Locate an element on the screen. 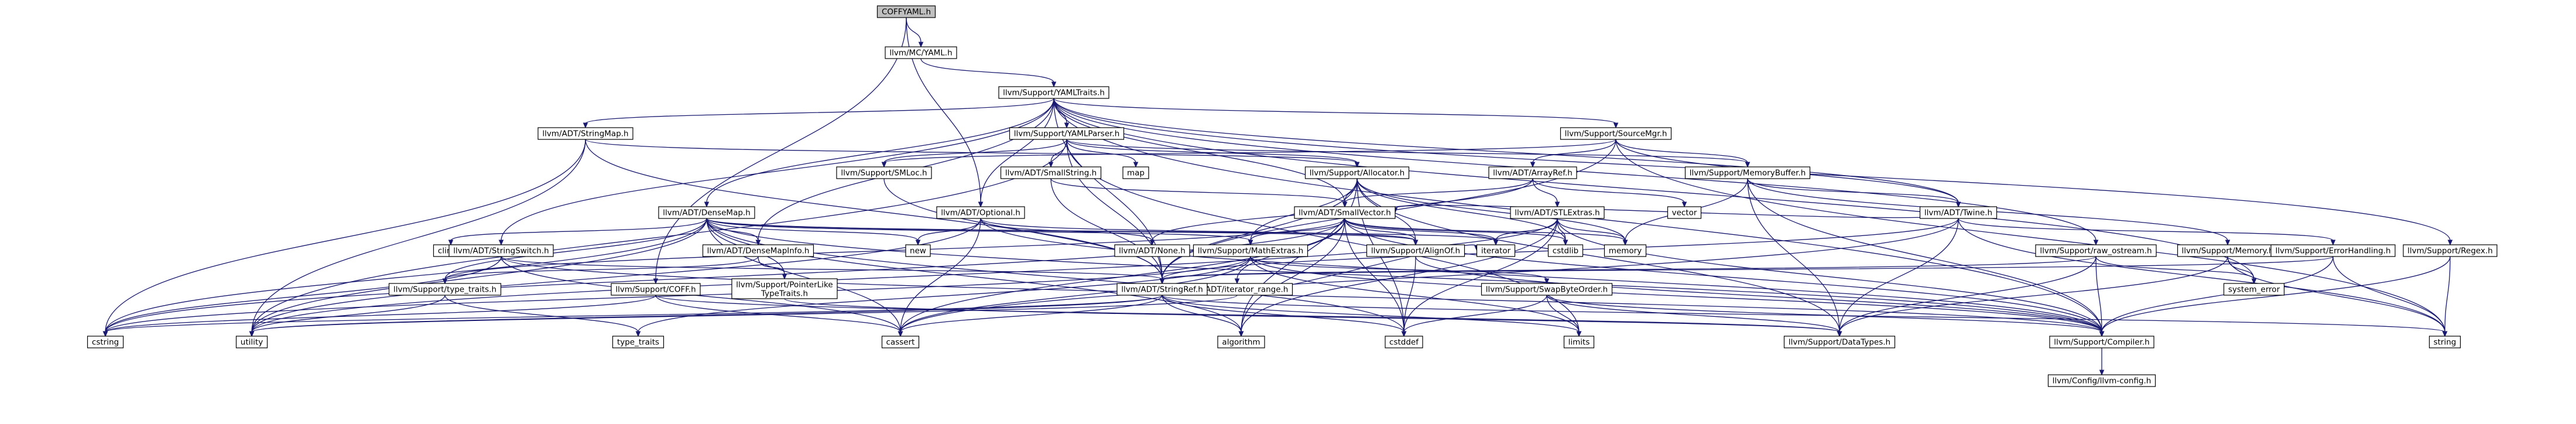 The image size is (2576, 424). node-label: llvm/Support/ErrorHandling.h is located at coordinates (2332, 251).